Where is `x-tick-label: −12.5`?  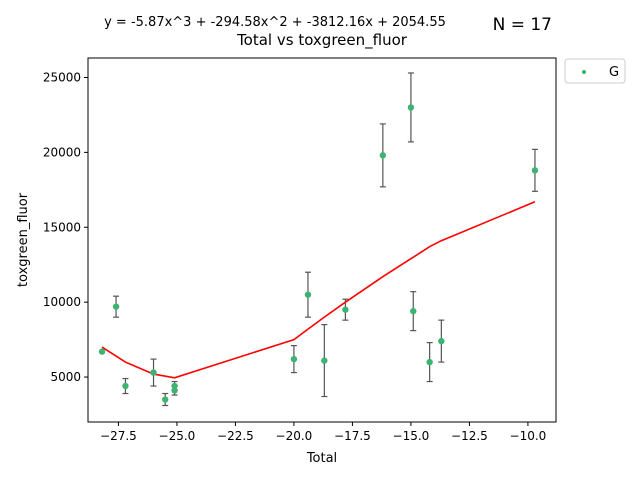
x-tick-label: −12.5 is located at coordinates (469, 436).